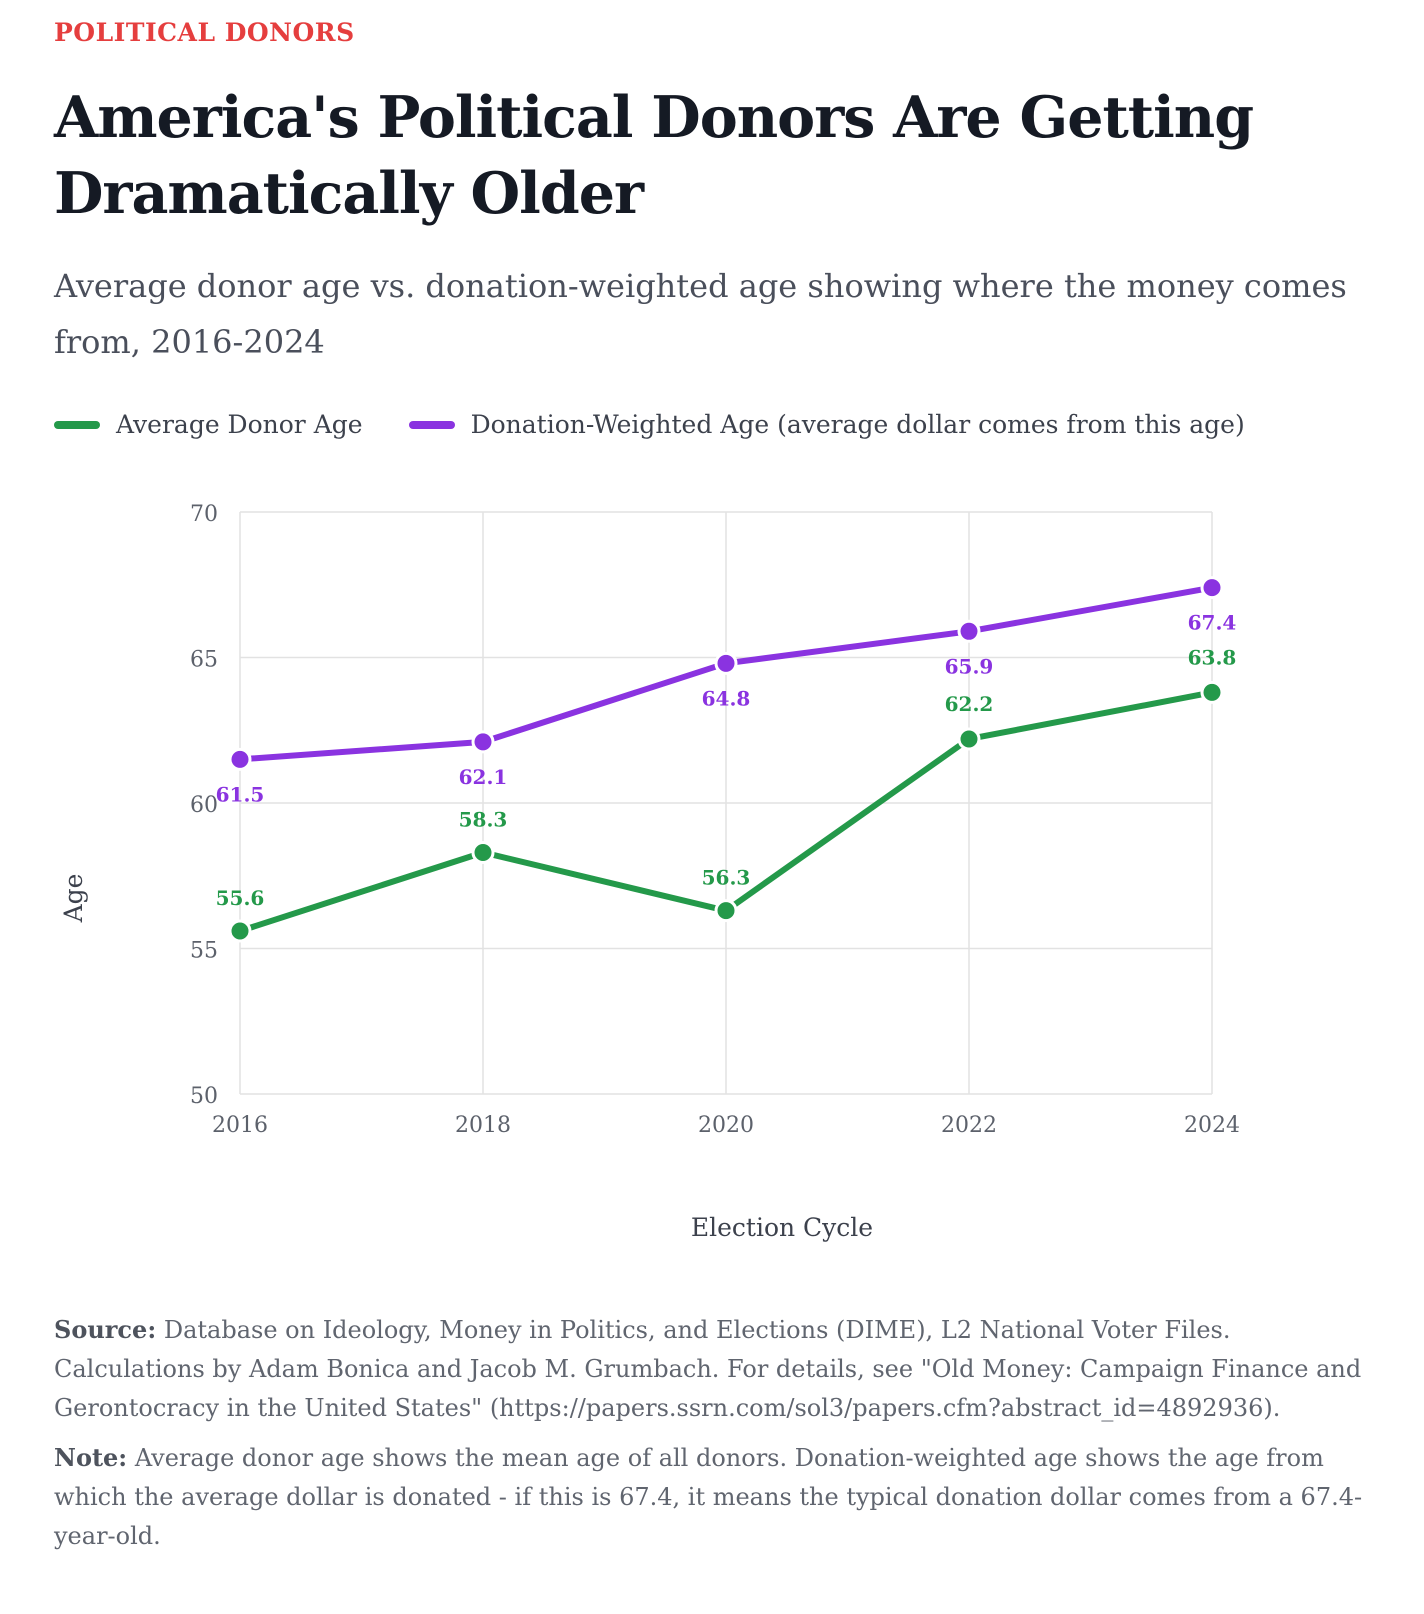 This screenshot has width=1424, height=1614. I want to click on data-labels: 55.6 58.3 56.3 62.2 63.8 61.5 62.1 64.8 65.9 67.4, so click(726, 760).